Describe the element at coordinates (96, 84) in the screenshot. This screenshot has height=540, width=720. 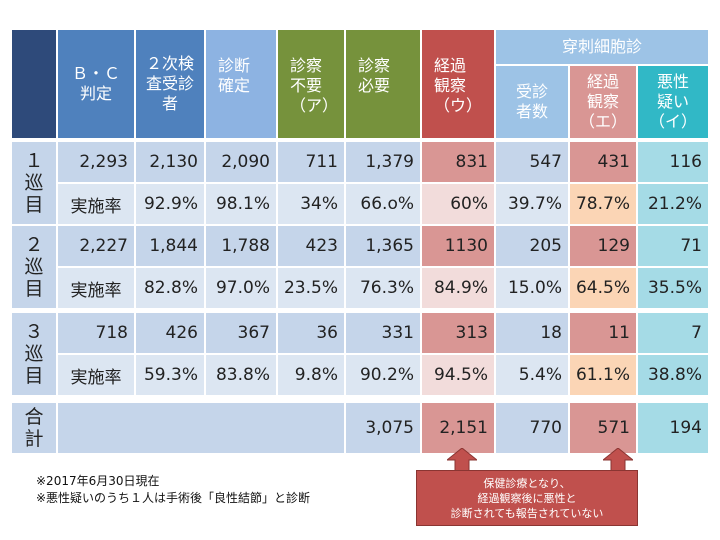
I see `header-bc: Ｂ・Ｃ 判定` at that location.